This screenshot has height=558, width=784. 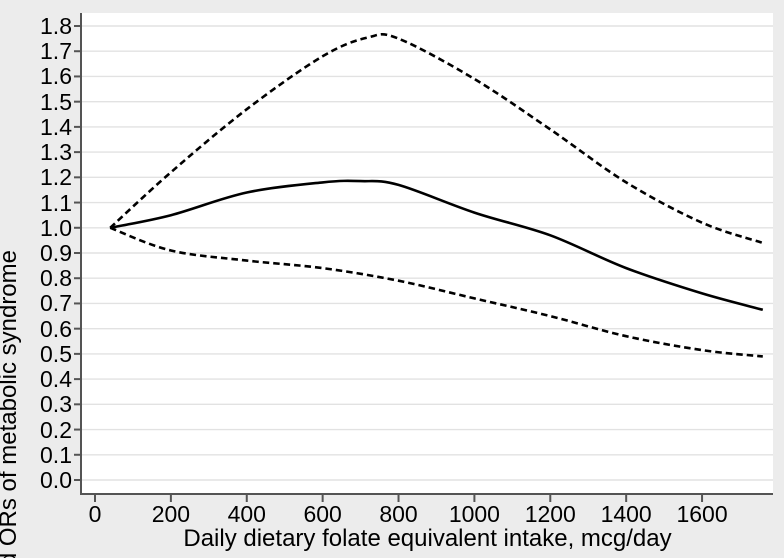 What do you see at coordinates (398, 514) in the screenshot?
I see `x-tick-label: 800` at bounding box center [398, 514].